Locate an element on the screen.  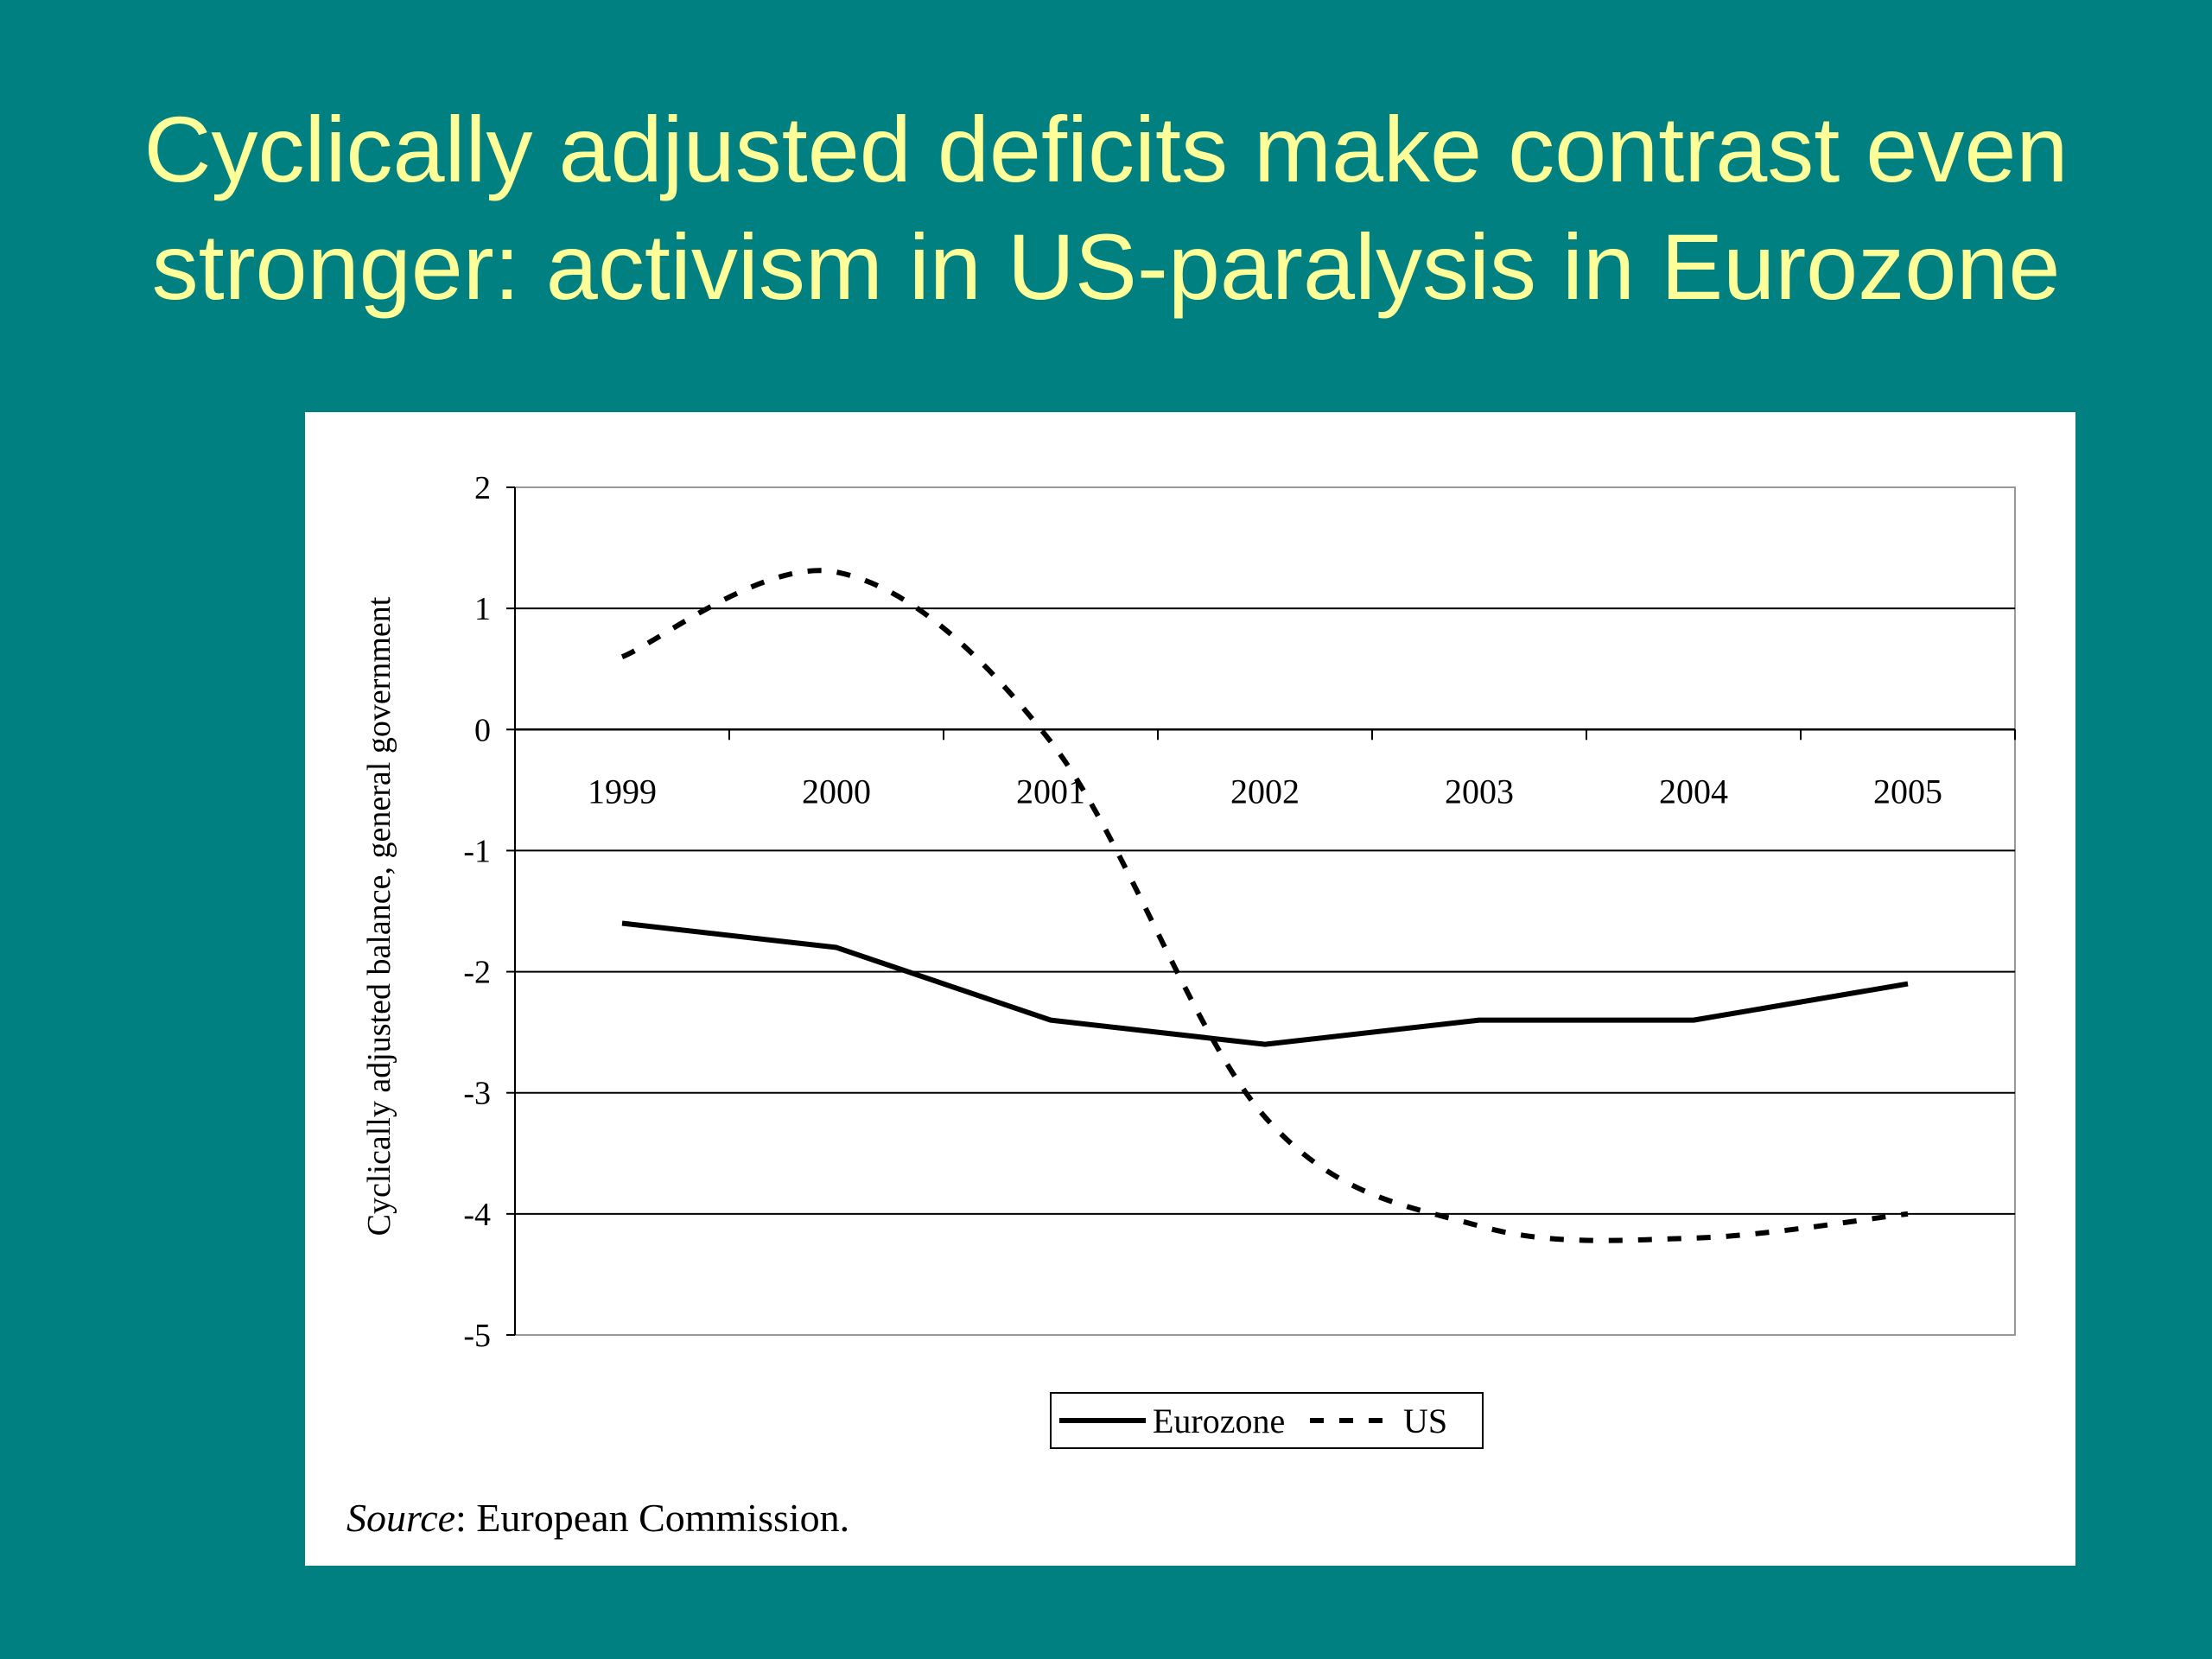
source-text: : European Commission. is located at coordinates (652, 1518).